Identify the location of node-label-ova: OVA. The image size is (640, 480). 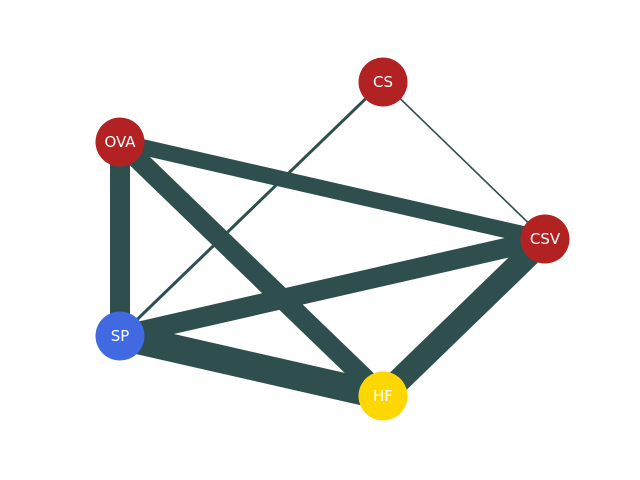
(120, 142).